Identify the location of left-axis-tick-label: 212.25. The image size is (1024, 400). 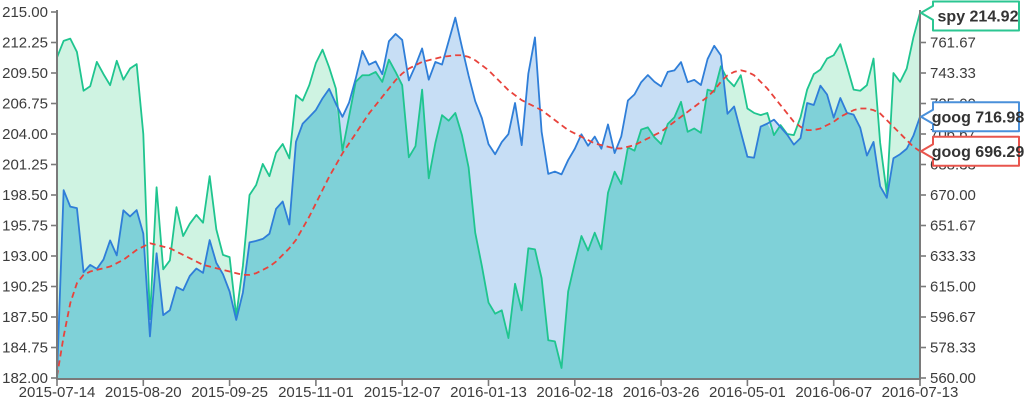
(25, 43).